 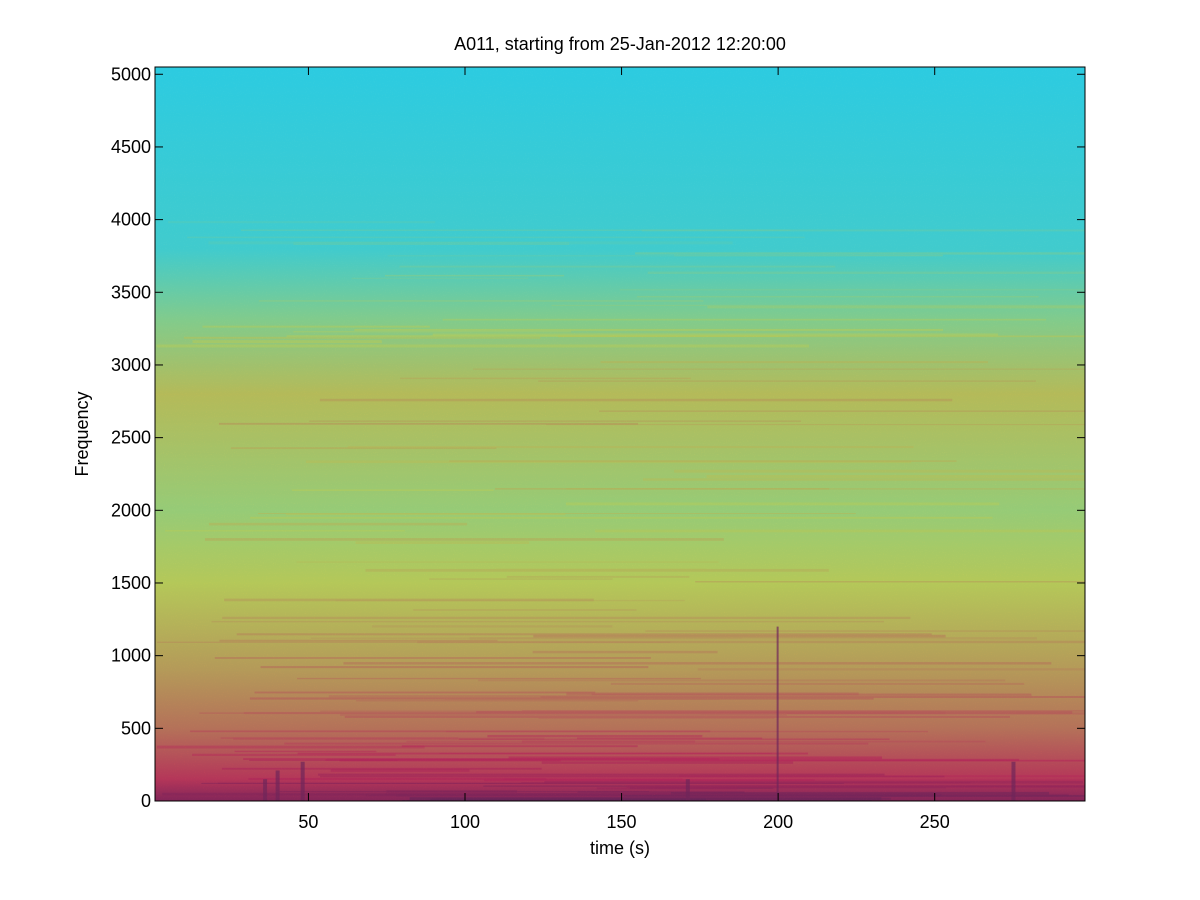 I want to click on y-tick-label: 5000, so click(x=131, y=74).